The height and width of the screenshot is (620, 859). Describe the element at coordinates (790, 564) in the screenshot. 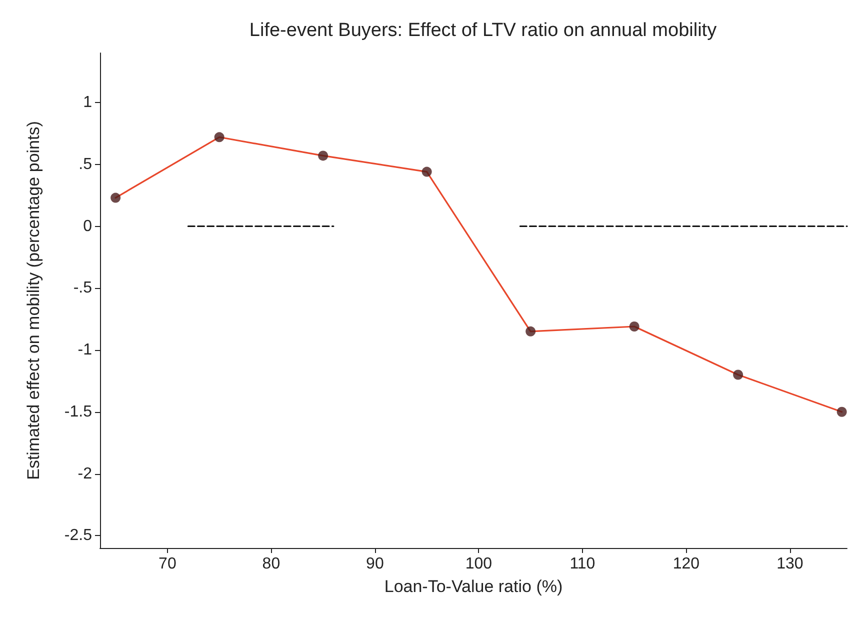

I see `x-tick-label: 130` at that location.